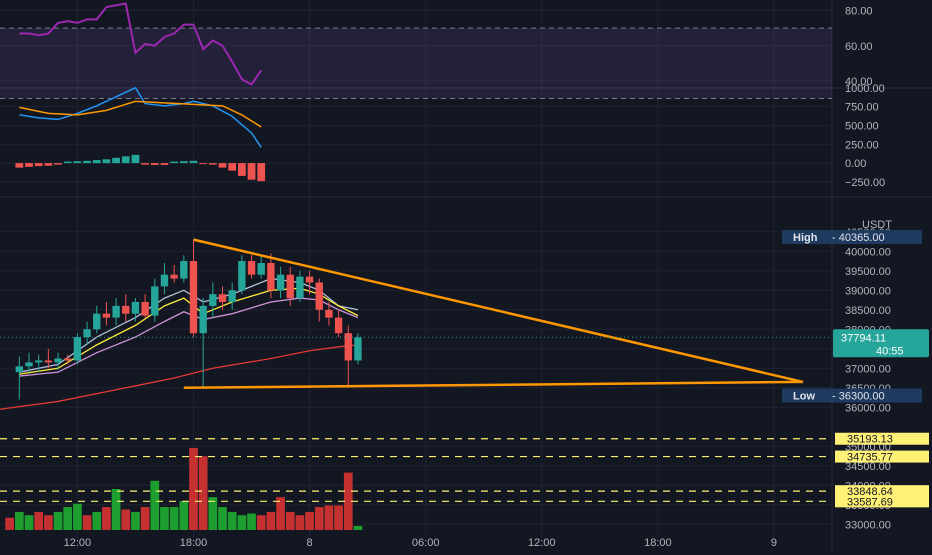  Describe the element at coordinates (863, 338) in the screenshot. I see `last-price-value: 37794.11` at that location.